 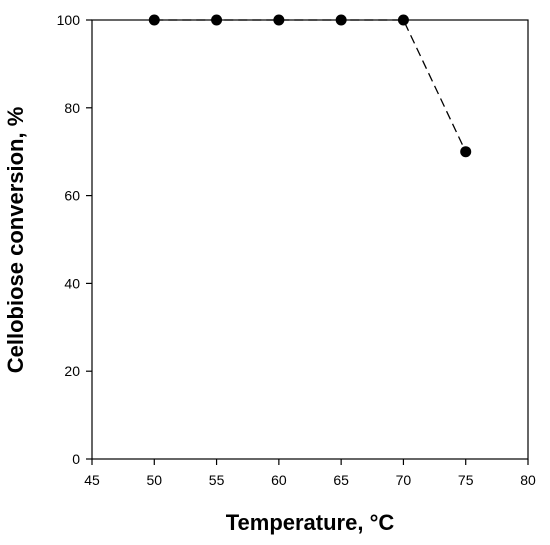 What do you see at coordinates (92, 480) in the screenshot?
I see `x-tick-label: 45` at bounding box center [92, 480].